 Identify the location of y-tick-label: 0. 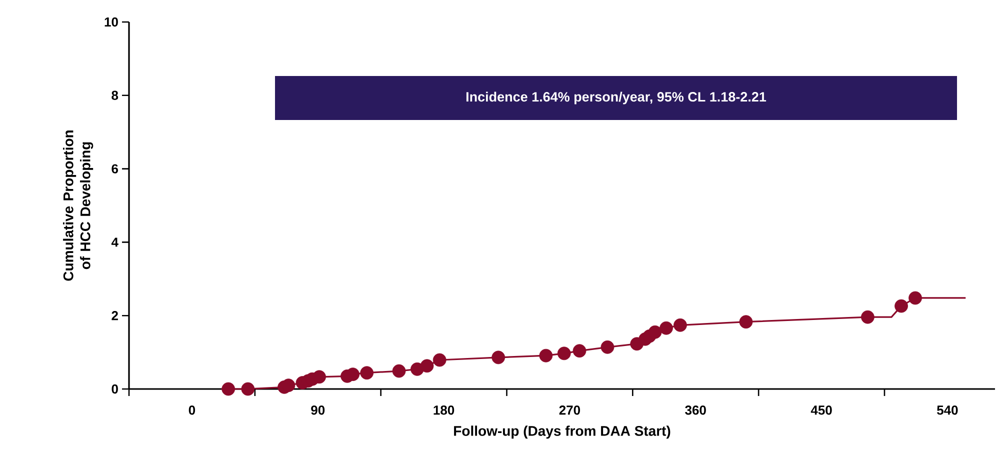
(115, 389).